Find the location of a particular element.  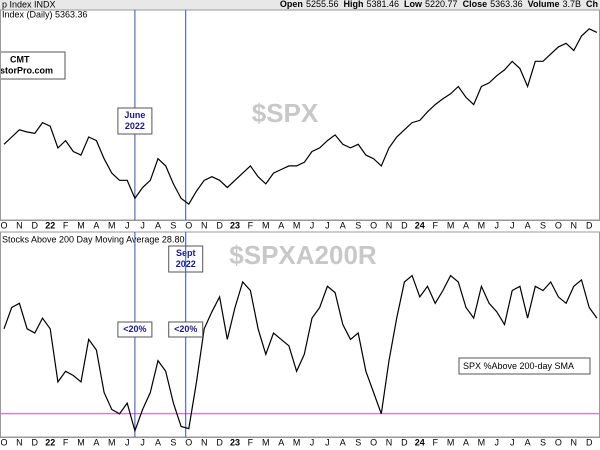

quote-label: Volume is located at coordinates (544, 4).